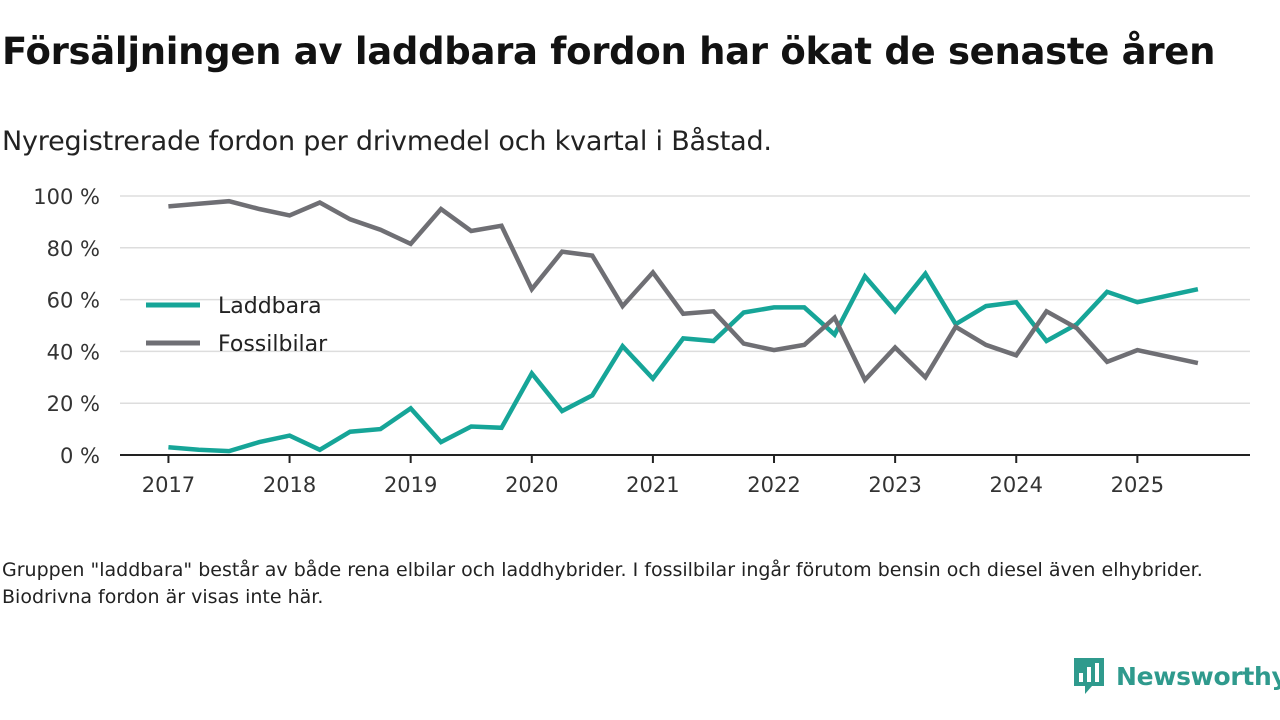 This screenshot has height=720, width=1280. I want to click on x-tick-label: 2024, so click(1016, 485).